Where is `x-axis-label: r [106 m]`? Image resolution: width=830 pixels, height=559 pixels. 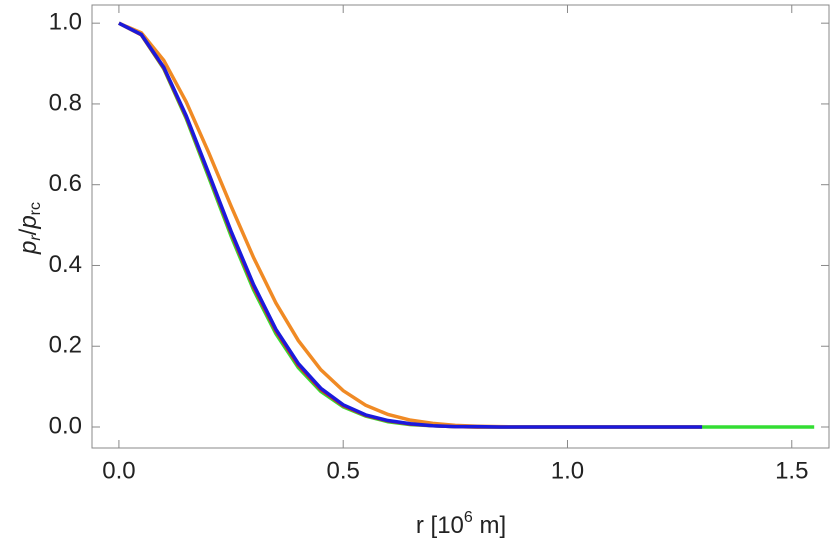 x-axis-label: r [106 m] is located at coordinates (461, 524).